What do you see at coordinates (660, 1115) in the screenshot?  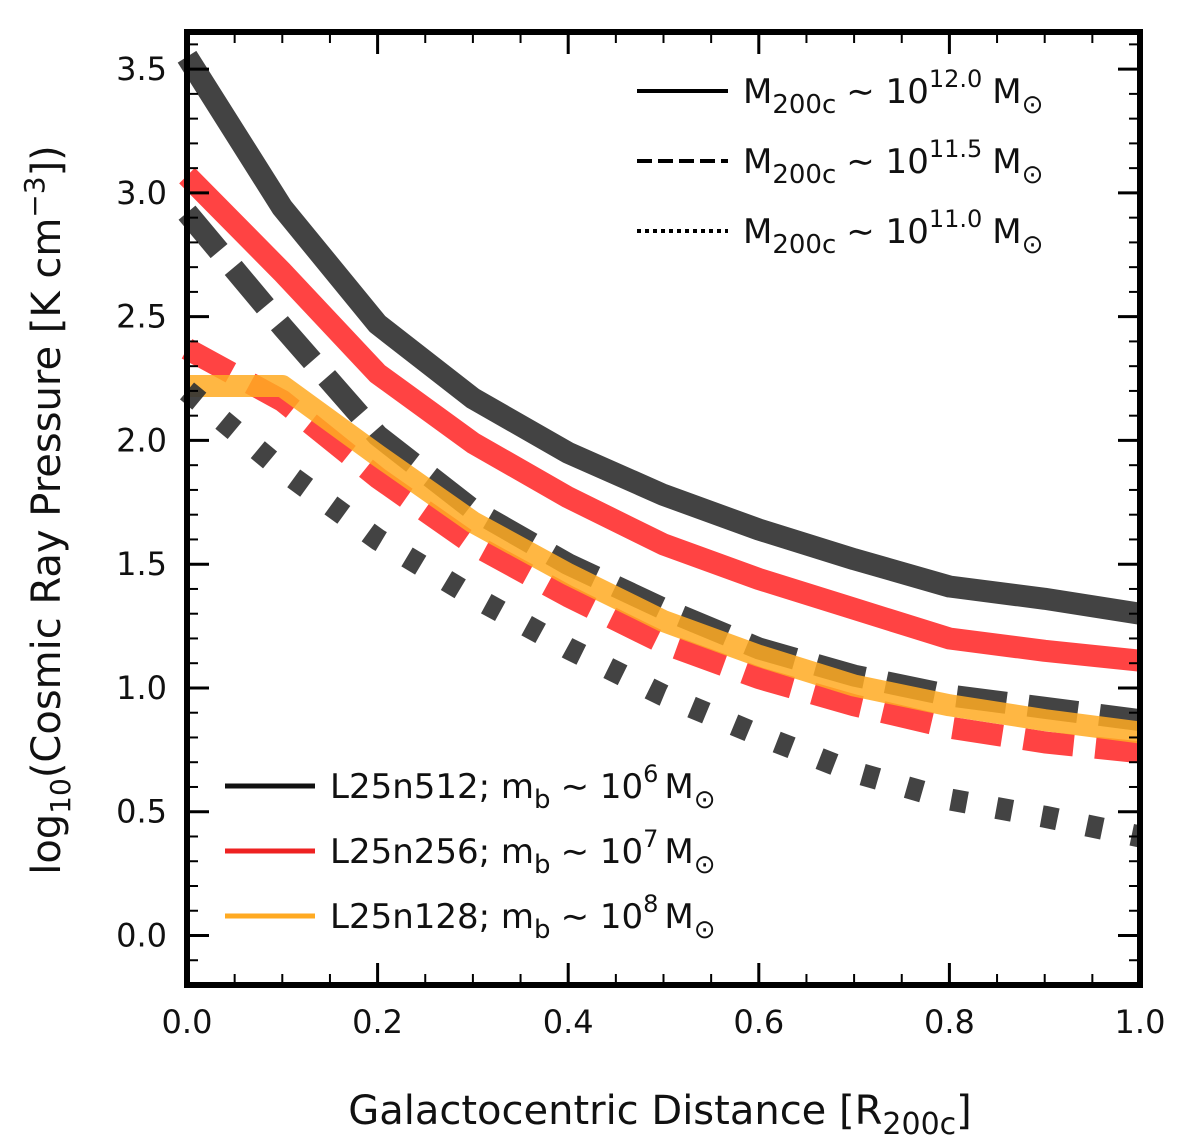 I see `x-axis-title: Galactocentric Distance [R200c]` at bounding box center [660, 1115].